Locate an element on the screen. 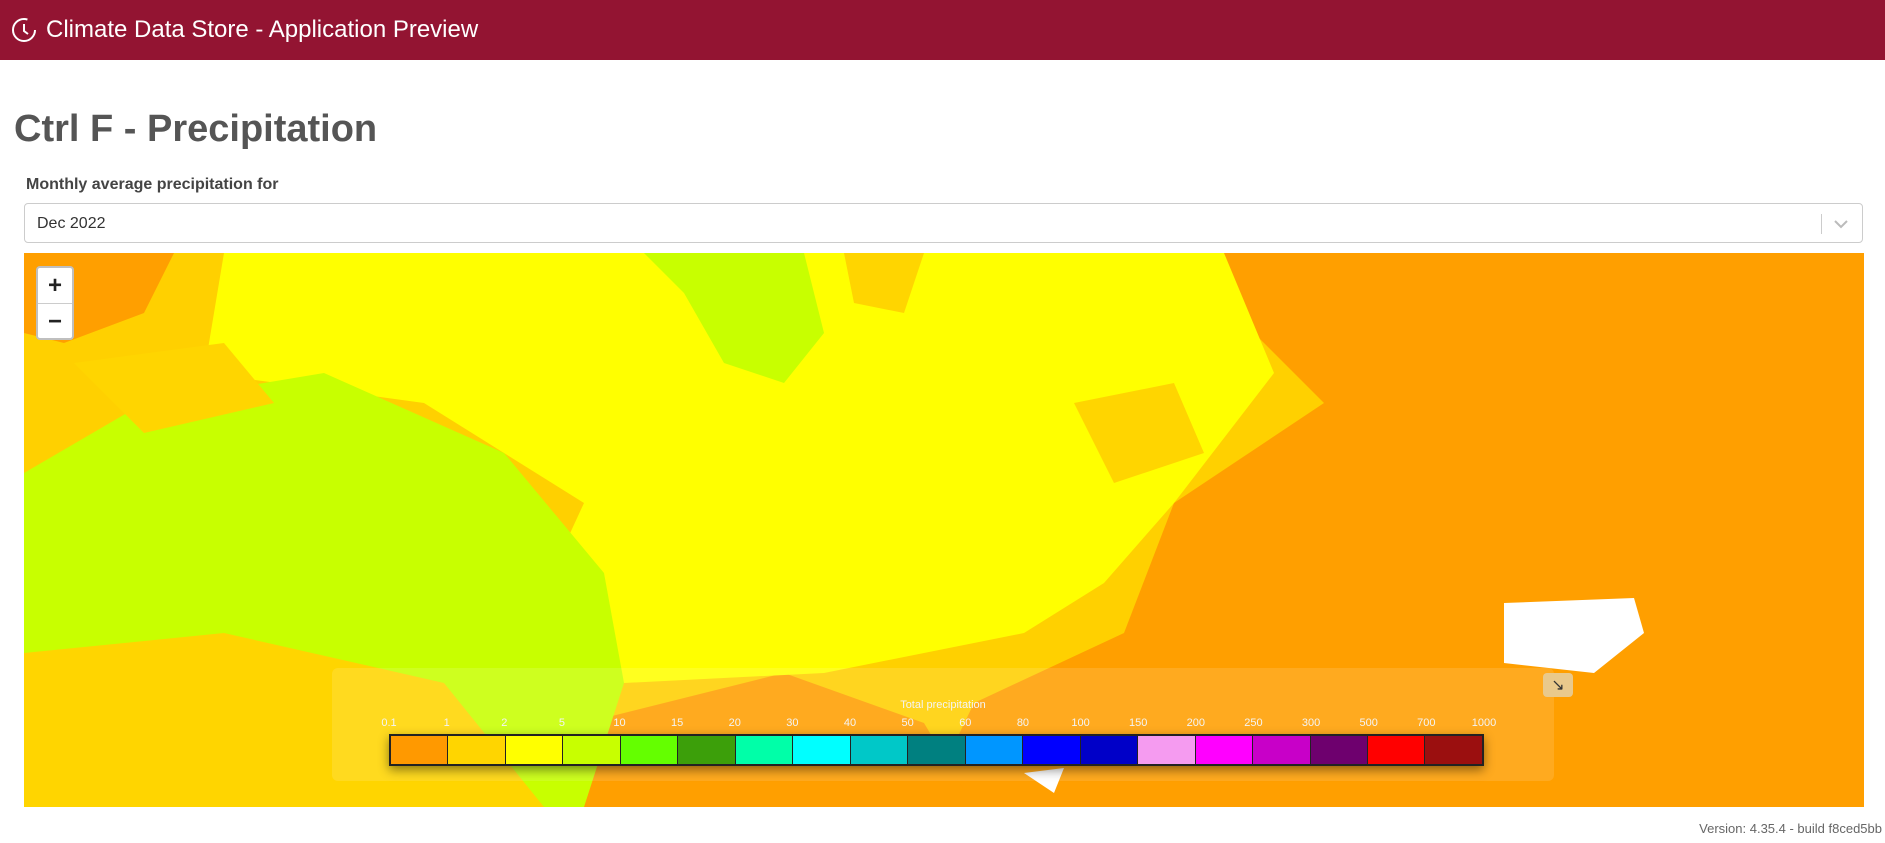 This screenshot has width=1885, height=843. page-title: Ctrl F - Precipitation is located at coordinates (196, 129).